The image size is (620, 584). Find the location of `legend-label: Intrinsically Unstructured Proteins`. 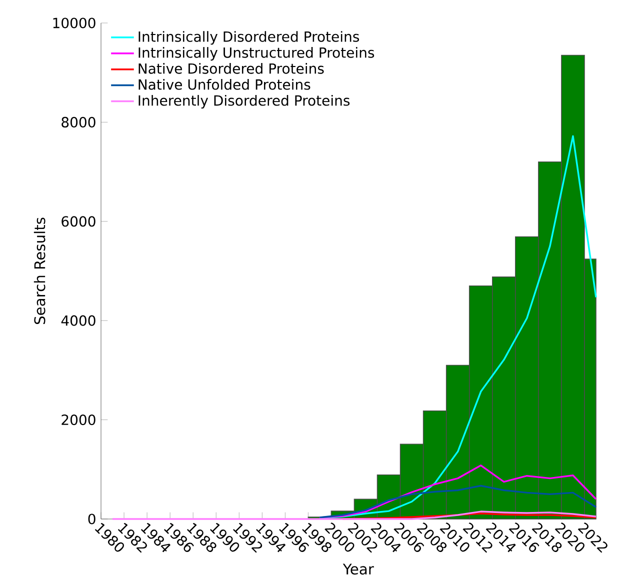

legend-label: Intrinsically Unstructured Proteins is located at coordinates (256, 54).